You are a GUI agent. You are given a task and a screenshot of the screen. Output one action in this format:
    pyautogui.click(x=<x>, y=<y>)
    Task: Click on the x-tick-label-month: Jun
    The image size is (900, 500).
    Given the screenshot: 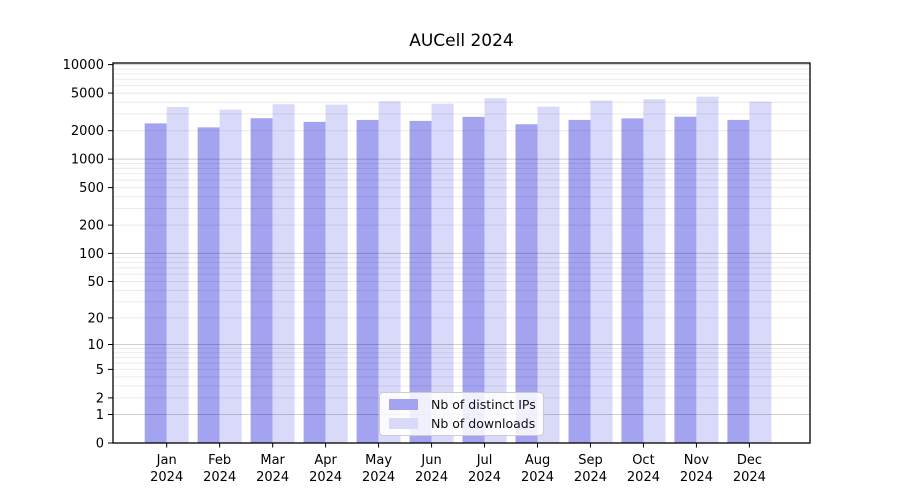 What is the action you would take?
    pyautogui.click(x=430, y=460)
    